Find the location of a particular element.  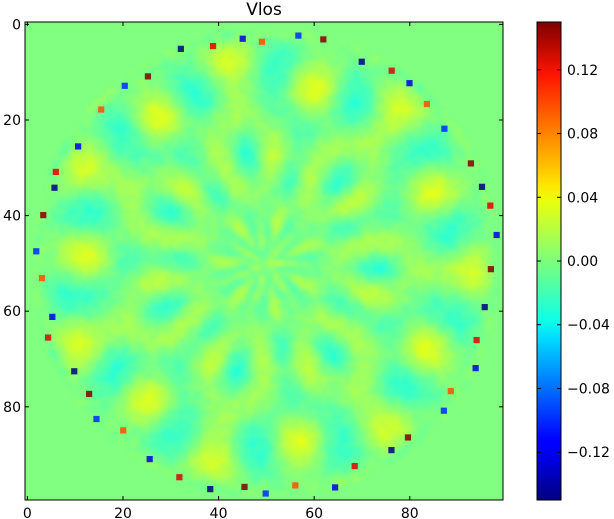

y-tick-label: 80 is located at coordinates (12, 408).